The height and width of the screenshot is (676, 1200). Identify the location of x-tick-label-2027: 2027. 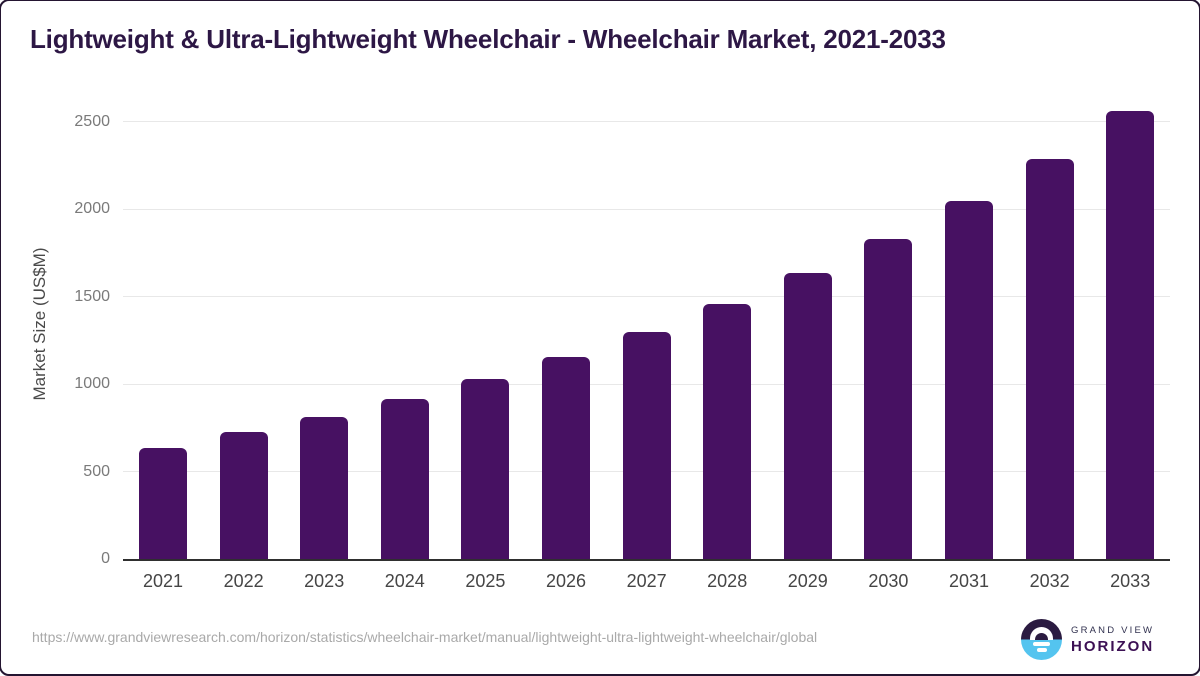
(646, 581).